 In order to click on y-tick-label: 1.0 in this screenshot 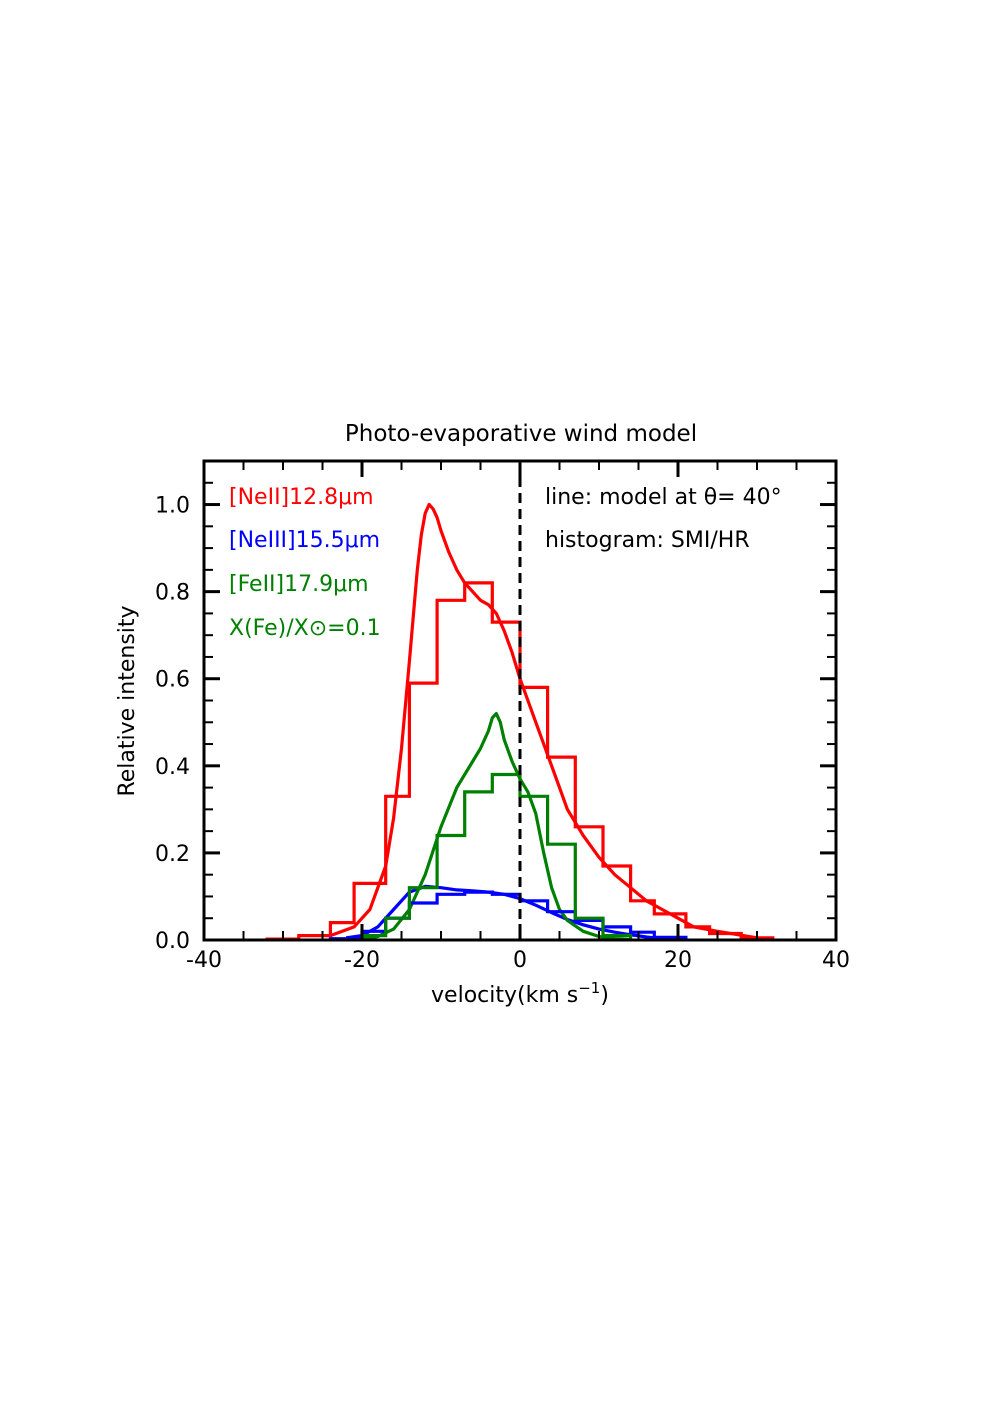, I will do `click(172, 506)`.